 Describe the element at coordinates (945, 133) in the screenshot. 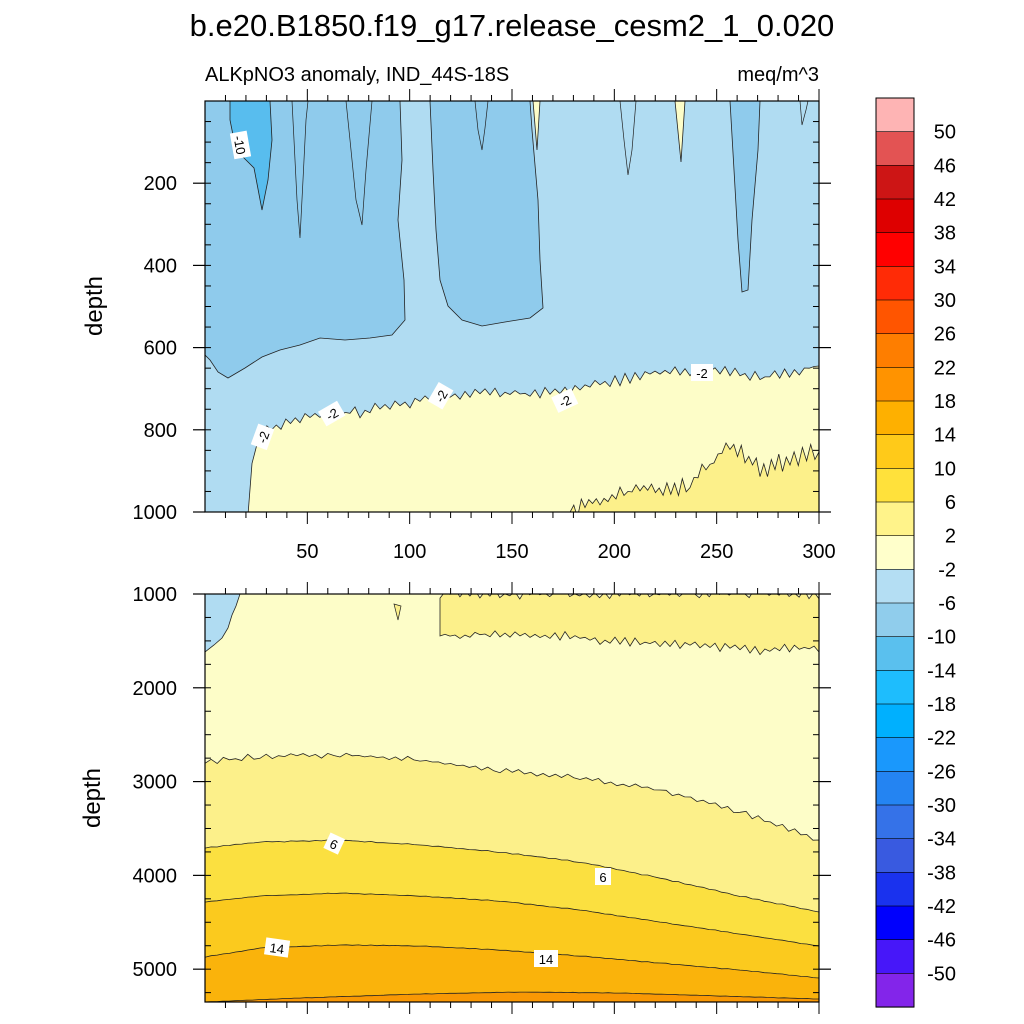

I see `colorbar-label: 50` at that location.